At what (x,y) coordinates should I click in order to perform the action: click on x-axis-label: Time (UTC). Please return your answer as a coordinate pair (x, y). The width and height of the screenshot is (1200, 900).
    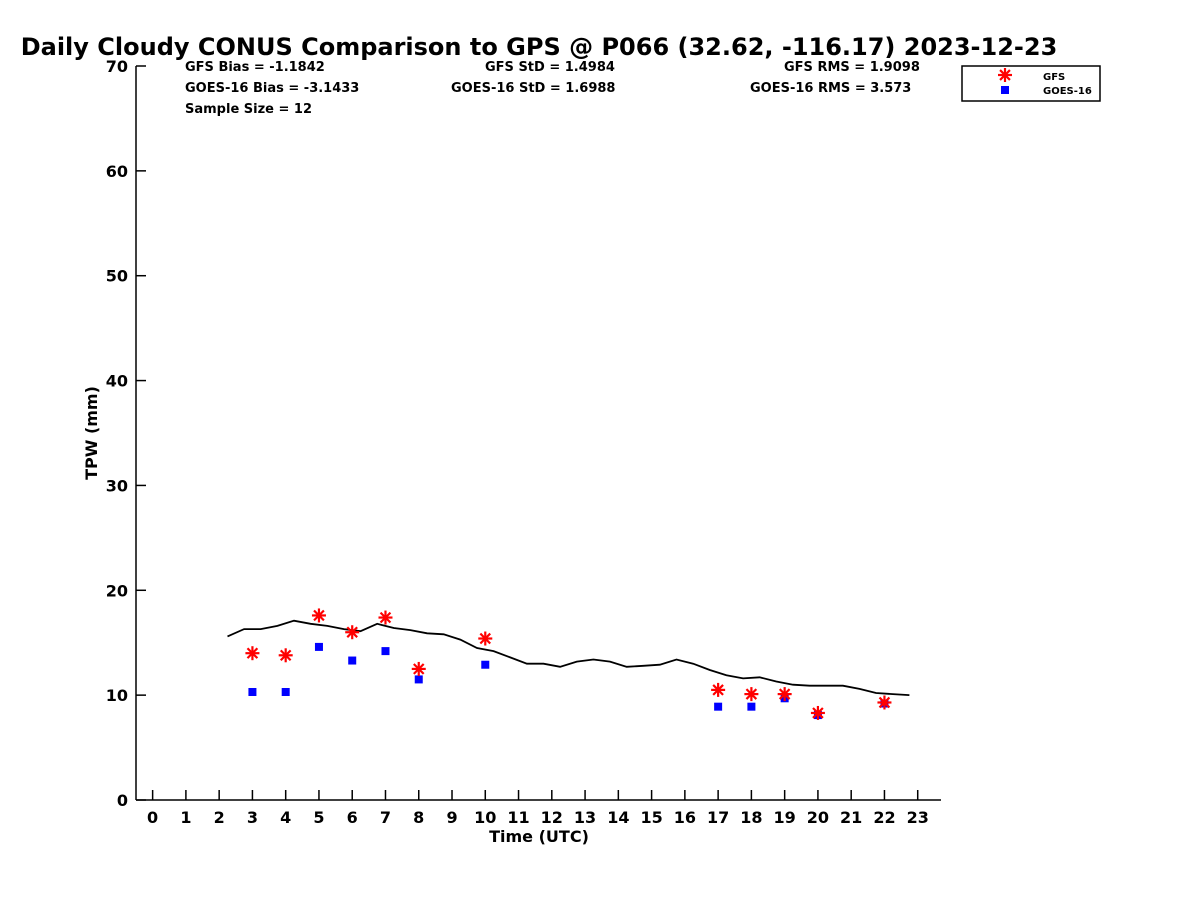
    Looking at the image, I should click on (539, 836).